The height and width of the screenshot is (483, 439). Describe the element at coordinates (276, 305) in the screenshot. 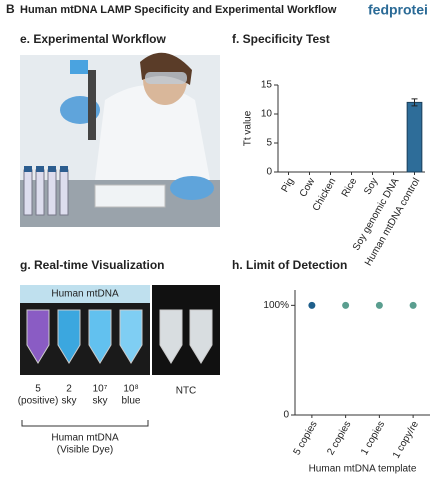

I see `y-tick-label: 100%` at that location.